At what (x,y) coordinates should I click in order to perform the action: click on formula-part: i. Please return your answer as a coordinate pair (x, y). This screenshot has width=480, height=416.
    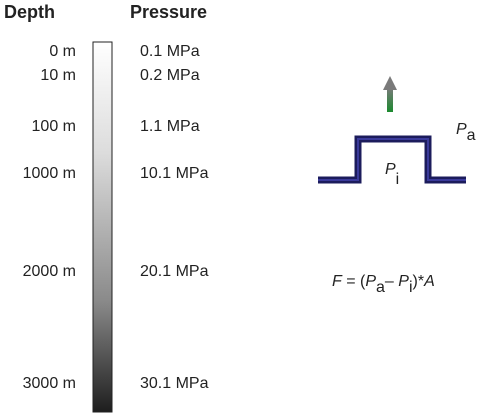
    Looking at the image, I should click on (411, 287).